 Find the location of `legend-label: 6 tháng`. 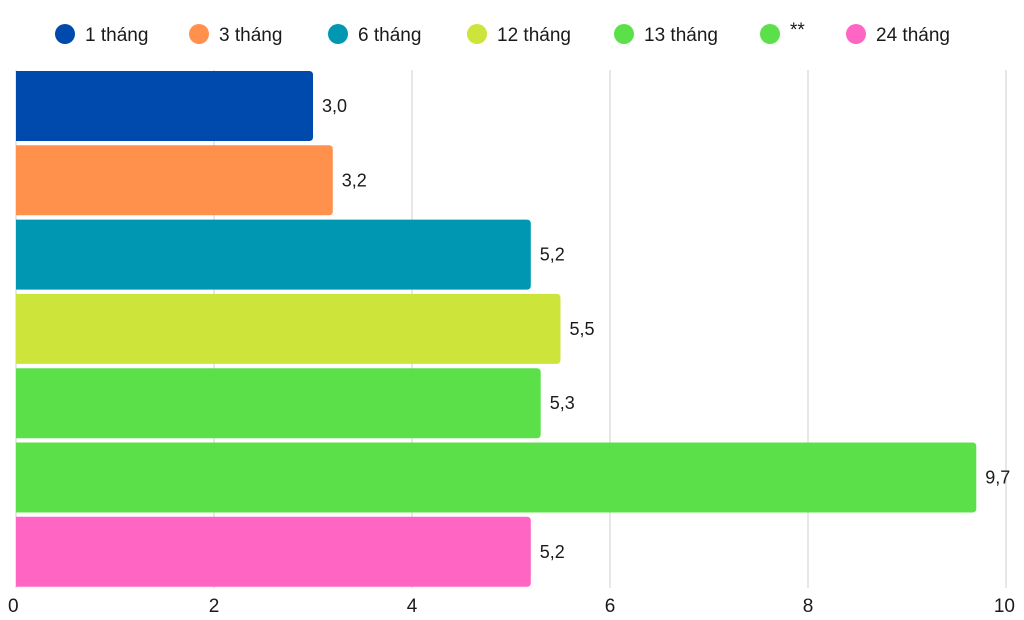

legend-label: 6 tháng is located at coordinates (389, 35).